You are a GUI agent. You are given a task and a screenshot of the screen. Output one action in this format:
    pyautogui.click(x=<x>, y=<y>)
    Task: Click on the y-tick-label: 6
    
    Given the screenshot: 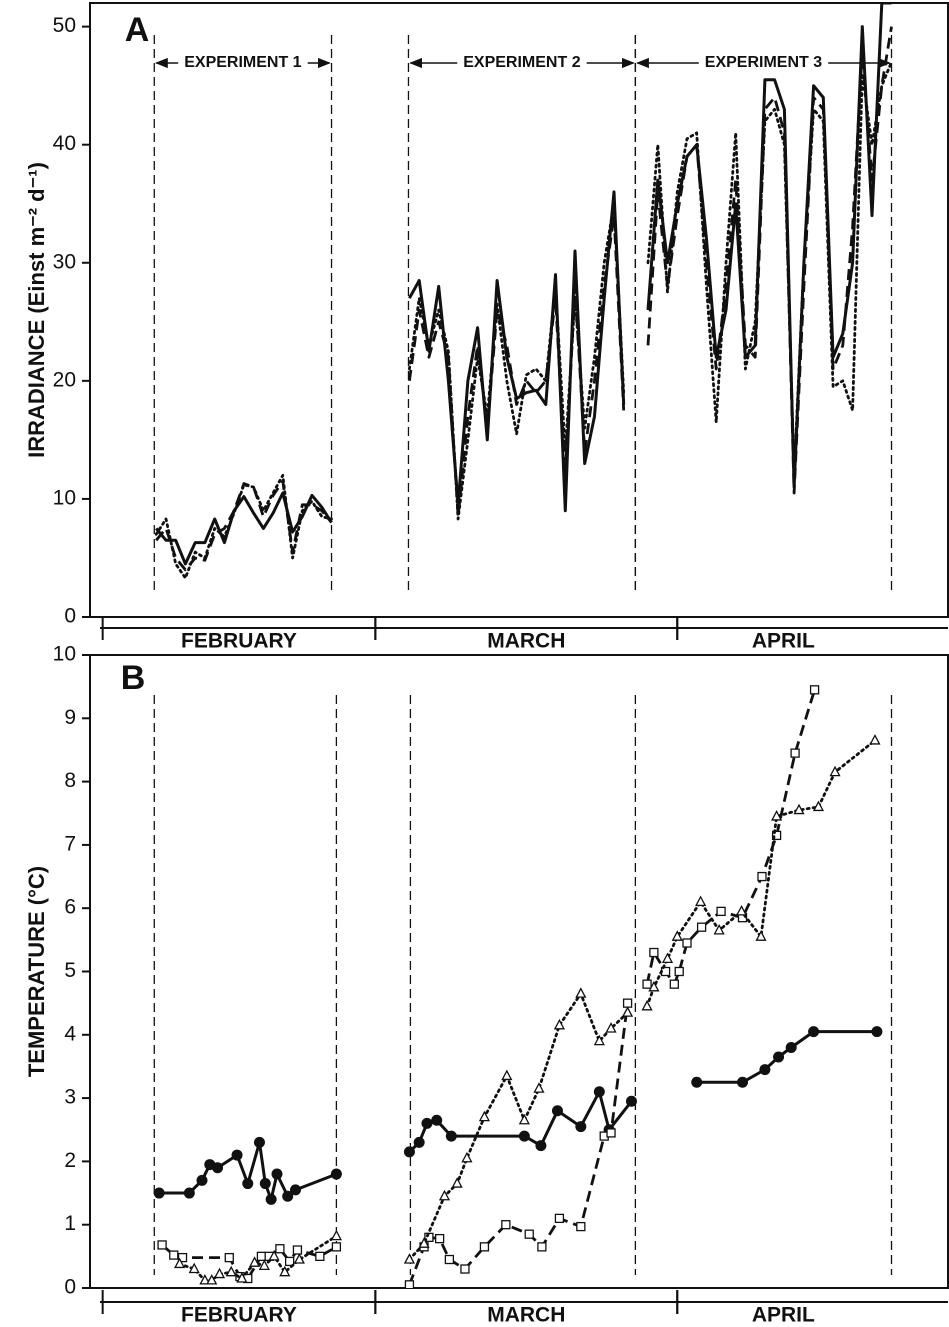 What is the action you would take?
    pyautogui.click(x=70, y=907)
    